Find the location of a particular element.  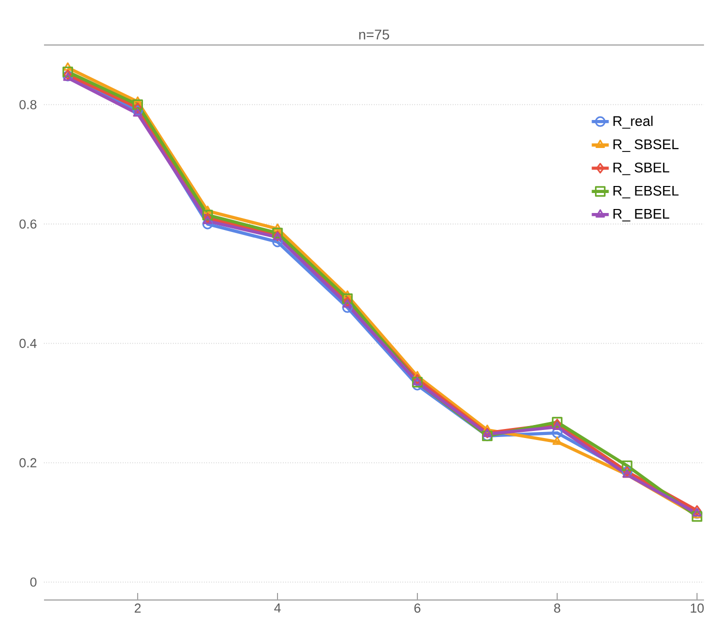

legend-label: R_ EBEL is located at coordinates (641, 215).